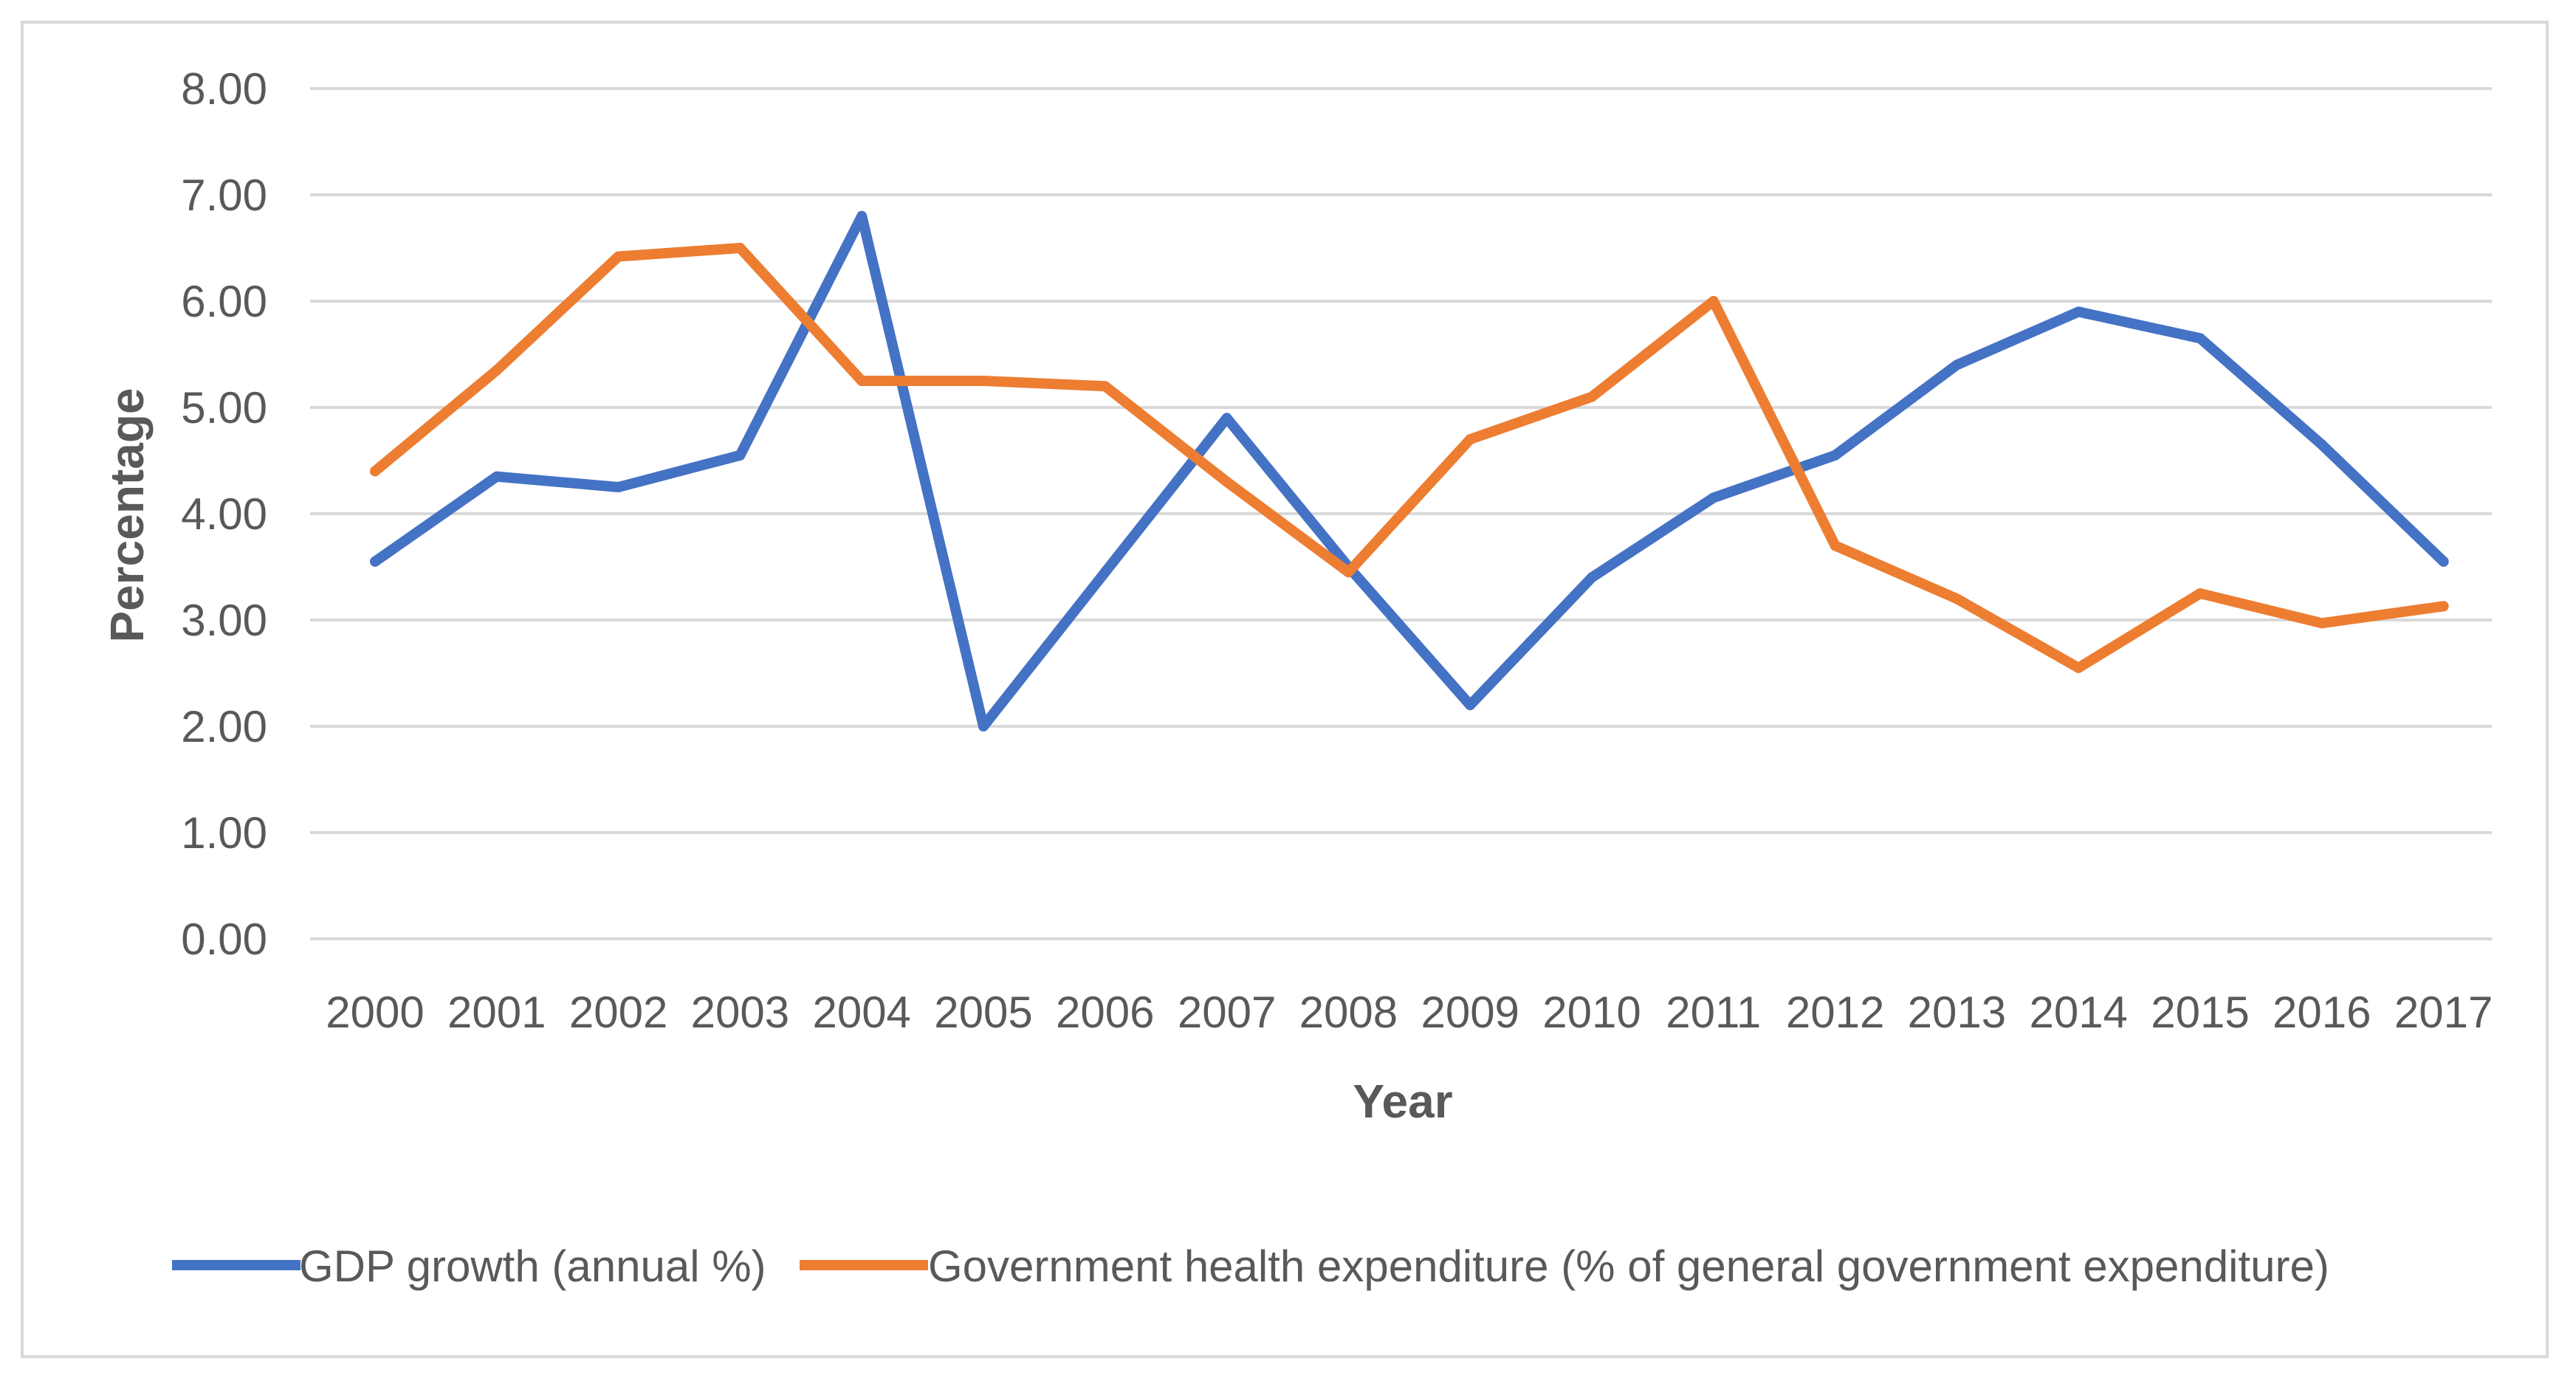 The height and width of the screenshot is (1381, 2576). I want to click on y-axis-title: Percentage, so click(127, 515).